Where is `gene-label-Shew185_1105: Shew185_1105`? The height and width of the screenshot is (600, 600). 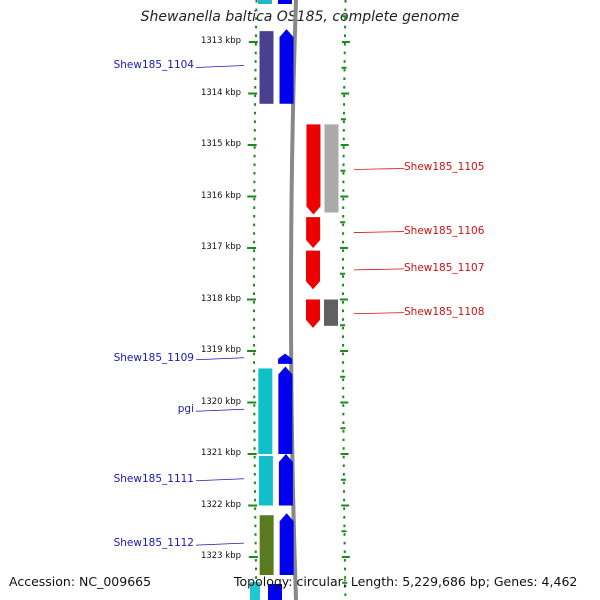 gene-label-Shew185_1105: Shew185_1105 is located at coordinates (444, 167).